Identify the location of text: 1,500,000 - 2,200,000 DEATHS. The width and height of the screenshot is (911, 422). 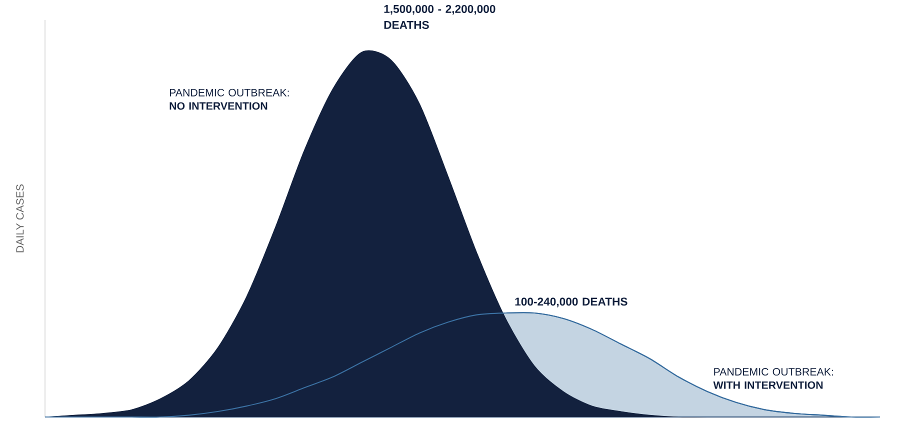
(440, 16).